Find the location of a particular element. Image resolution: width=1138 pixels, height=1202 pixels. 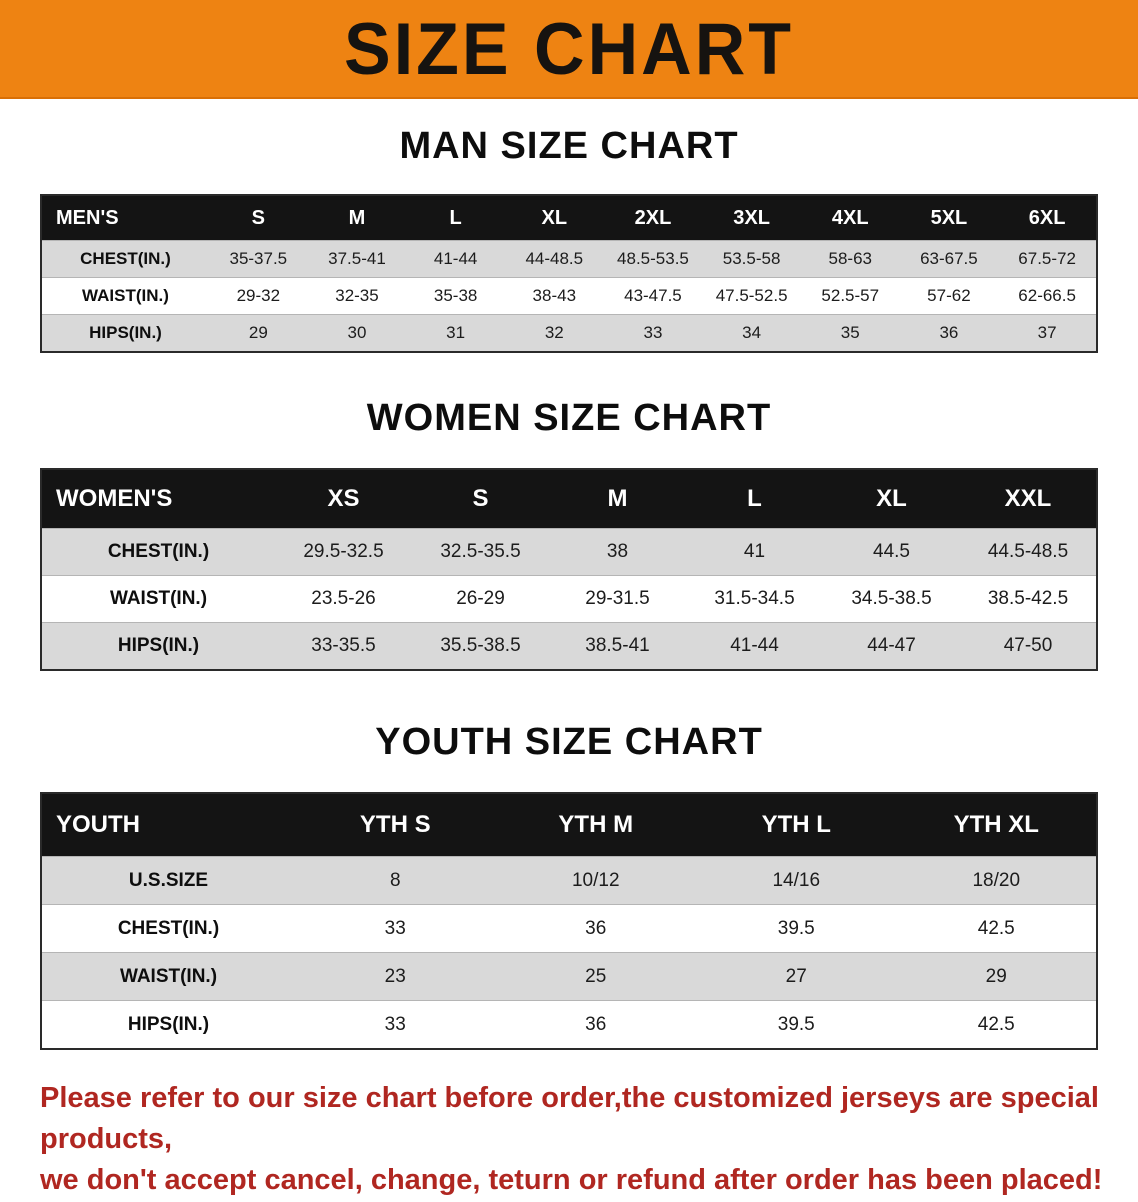

measurement-cell: 52.5-57 is located at coordinates (850, 296).